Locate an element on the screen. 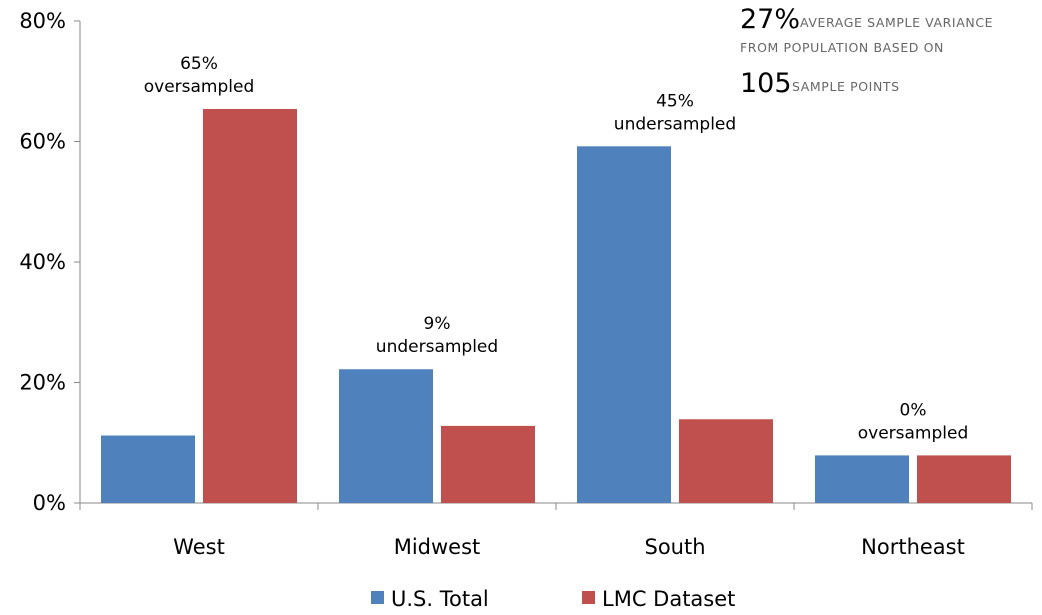 The image size is (1042, 615). annotation-value: 45% is located at coordinates (675, 101).